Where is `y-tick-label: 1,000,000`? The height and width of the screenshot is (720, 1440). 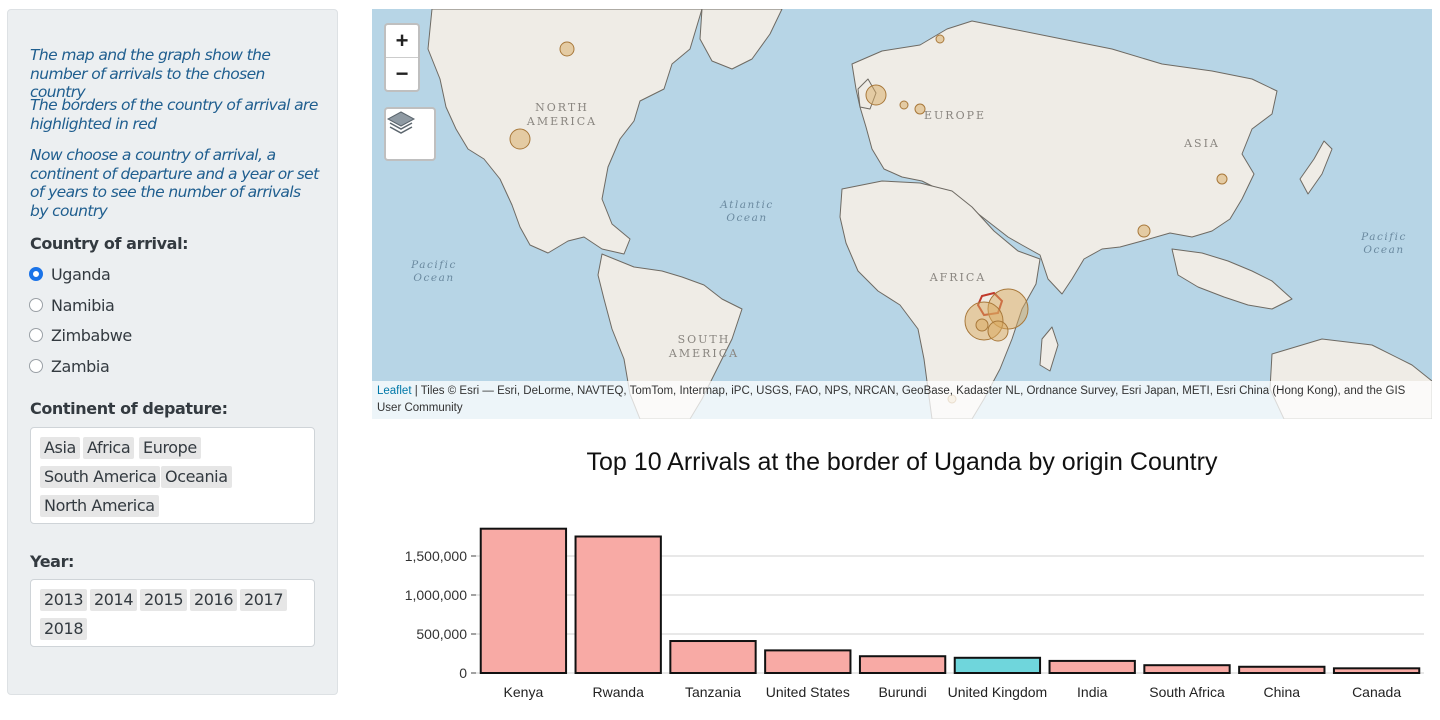 y-tick-label: 1,000,000 is located at coordinates (436, 595).